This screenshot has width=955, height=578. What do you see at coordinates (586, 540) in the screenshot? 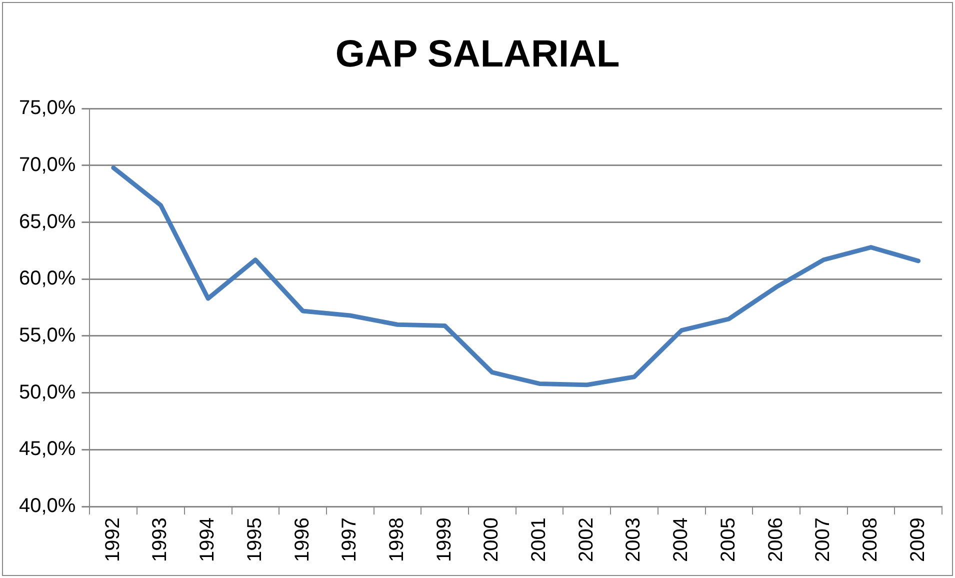
I see `x-tick-label: 2002` at bounding box center [586, 540].